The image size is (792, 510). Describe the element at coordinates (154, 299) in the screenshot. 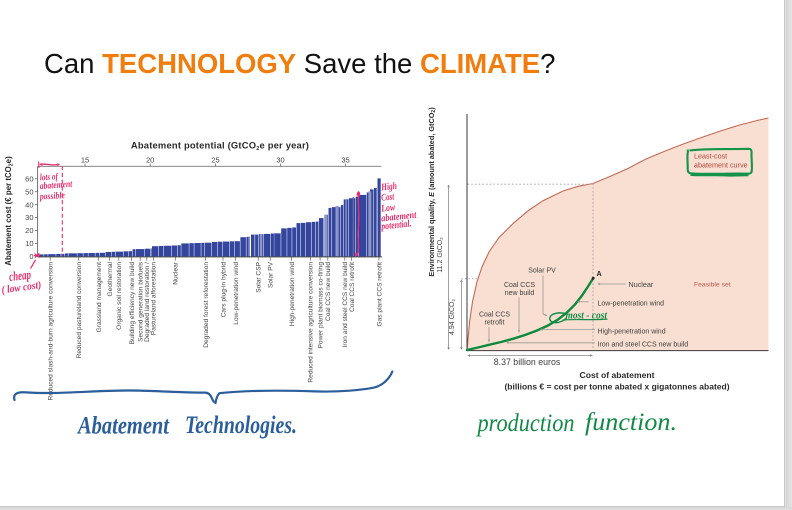

I see `svg-text: Pastureland afforestation` at that location.